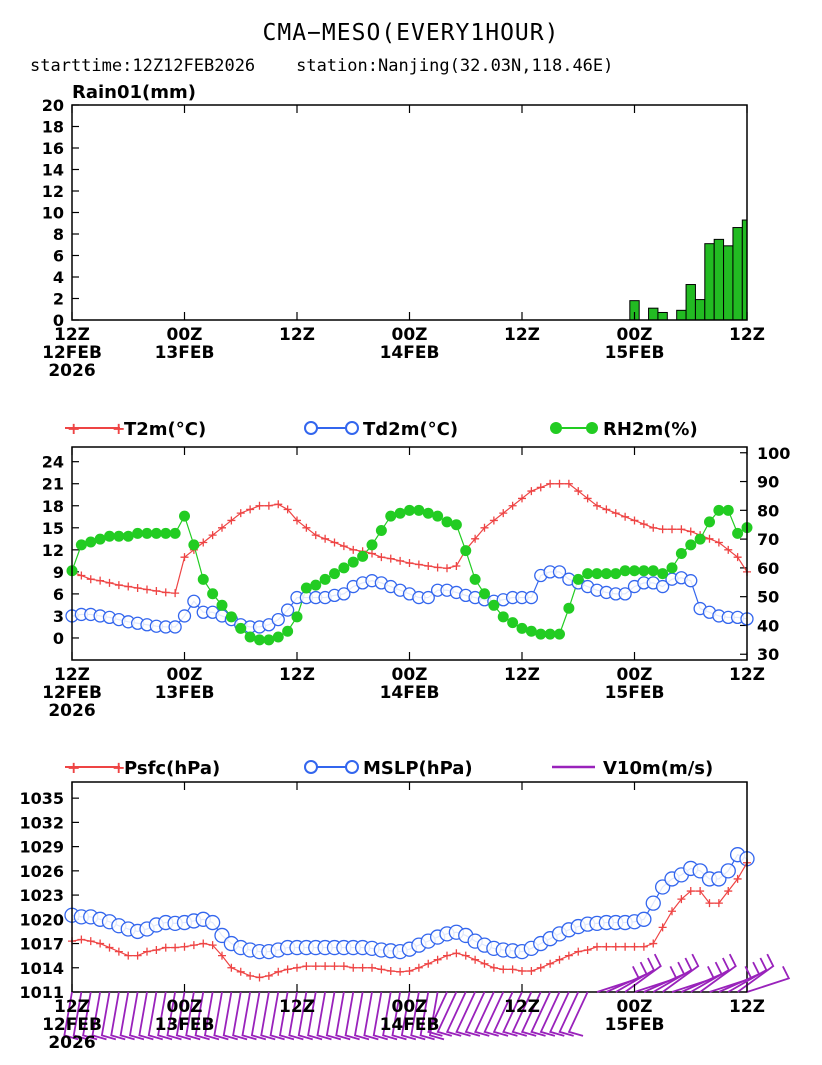  What do you see at coordinates (58, 277) in the screenshot?
I see `y-tick-label: 4` at bounding box center [58, 277].